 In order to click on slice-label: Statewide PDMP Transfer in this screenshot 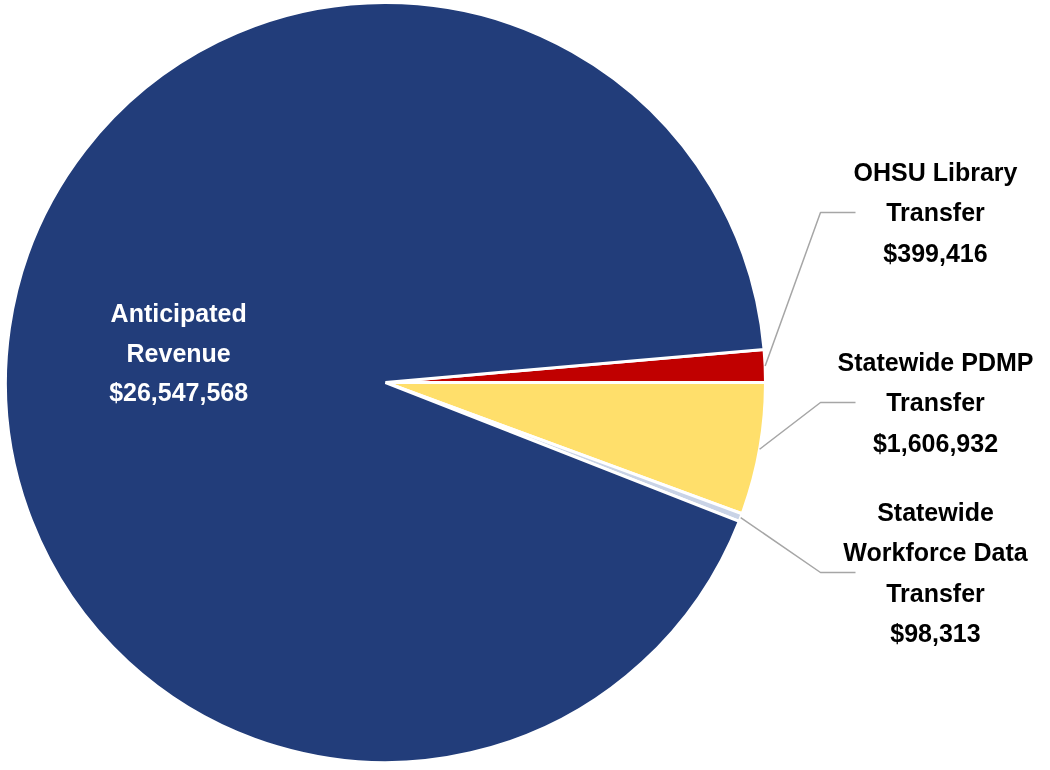, I will do `click(935, 382)`.